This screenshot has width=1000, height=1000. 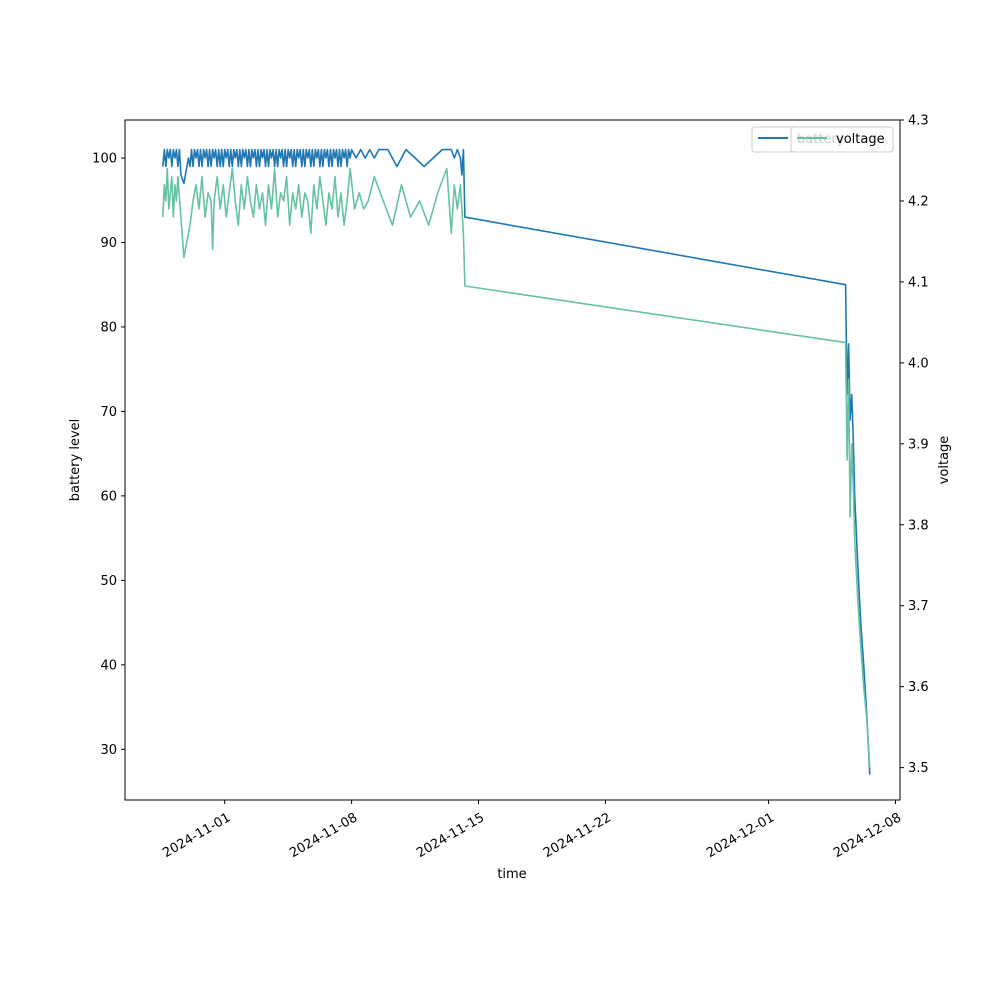 I want to click on y-tick-label-5: 80, so click(x=108, y=327).